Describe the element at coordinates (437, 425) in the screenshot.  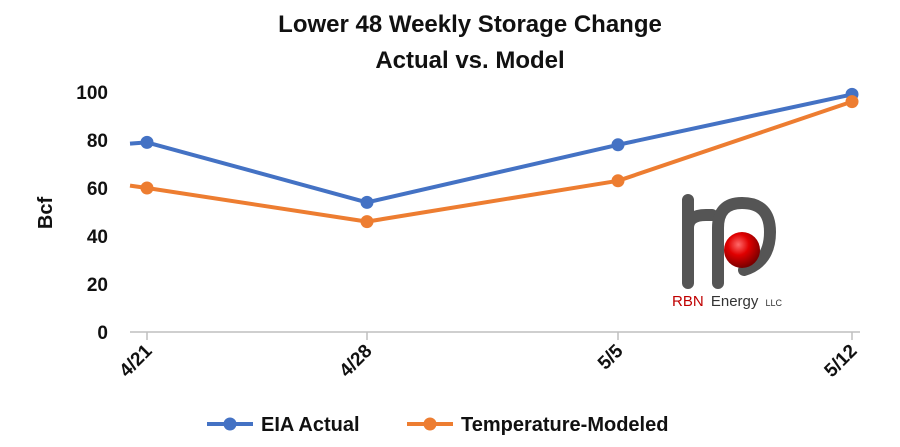
I see `legend: EIA Actual Temperature-Modeled` at that location.